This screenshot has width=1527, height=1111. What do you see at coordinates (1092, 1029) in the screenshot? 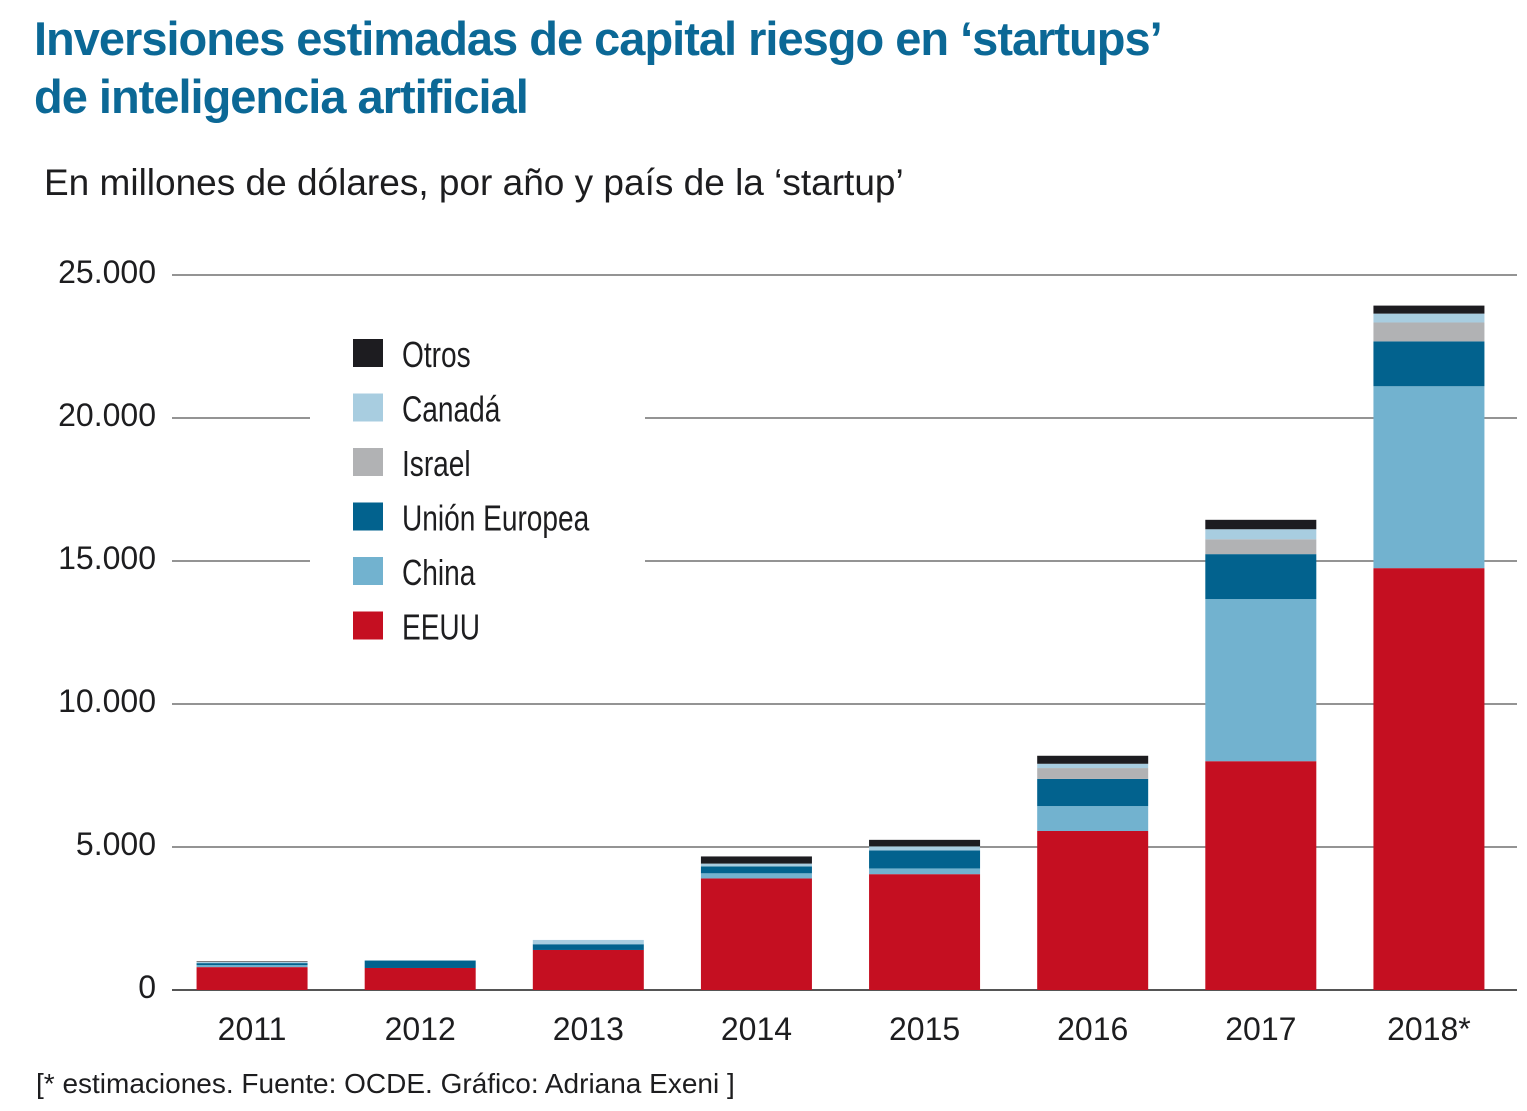
I see `x-tick-label: 2016` at bounding box center [1092, 1029].